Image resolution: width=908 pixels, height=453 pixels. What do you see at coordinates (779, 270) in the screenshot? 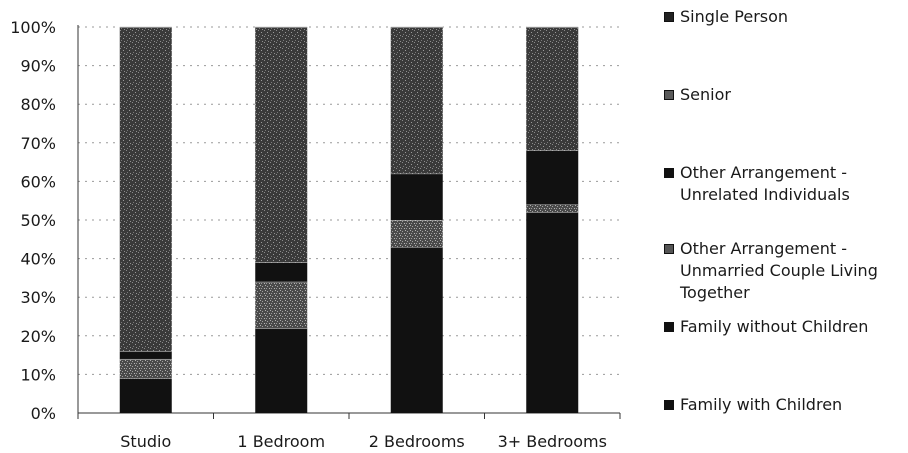
I see `legend-label-line: Unmarried Couple Living` at bounding box center [779, 270].